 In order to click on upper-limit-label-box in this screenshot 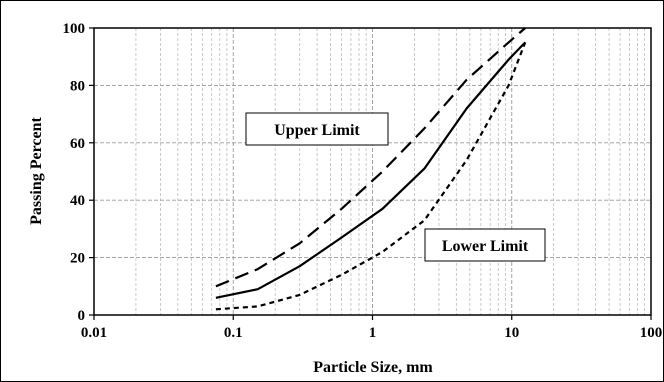, I will do `click(317, 129)`.